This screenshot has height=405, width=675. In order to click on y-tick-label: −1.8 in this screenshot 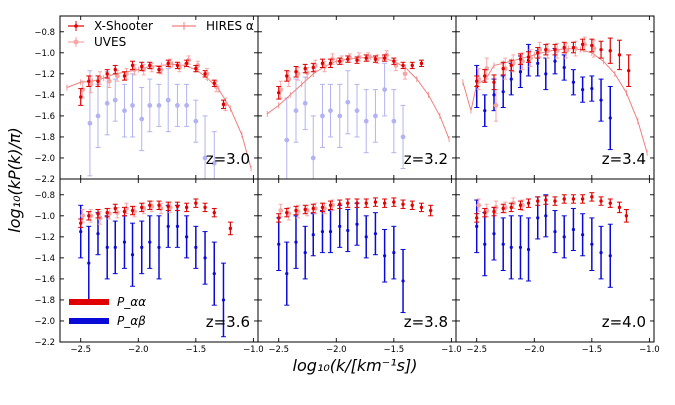, I will do `click(44, 138)`.